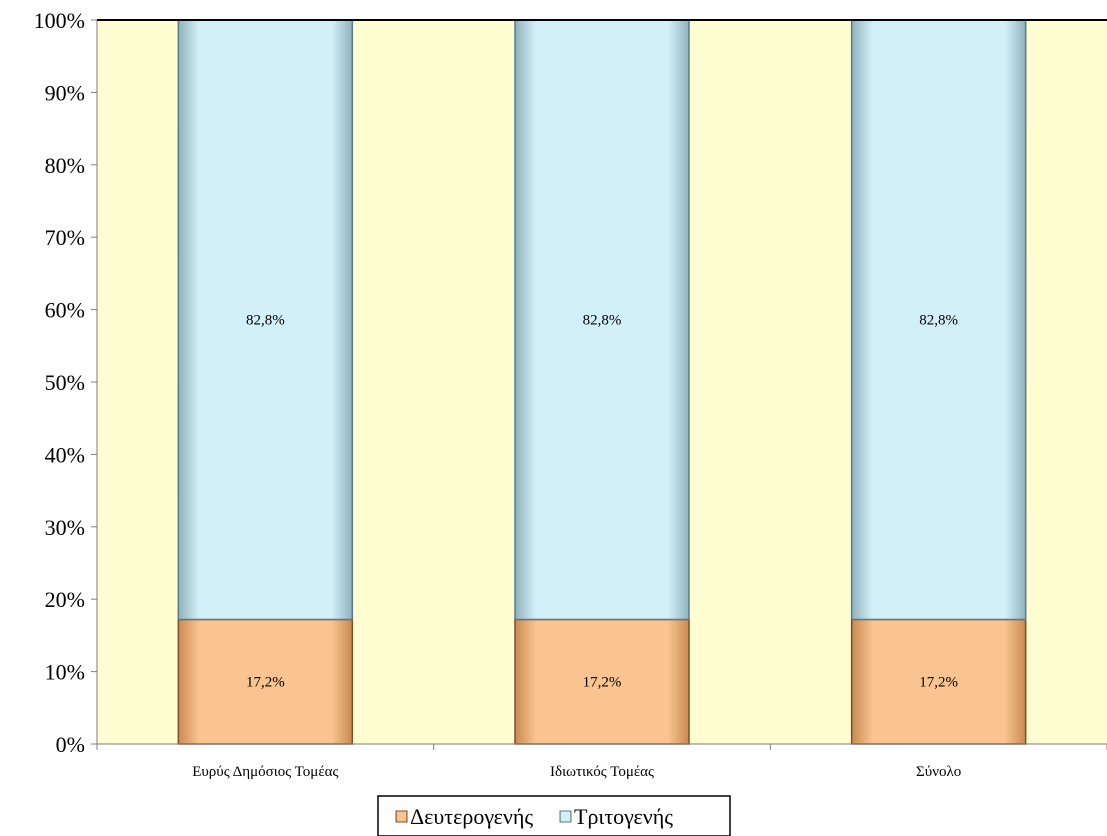  What do you see at coordinates (471, 816) in the screenshot?
I see `legend-label: Δευτερογενής` at bounding box center [471, 816].